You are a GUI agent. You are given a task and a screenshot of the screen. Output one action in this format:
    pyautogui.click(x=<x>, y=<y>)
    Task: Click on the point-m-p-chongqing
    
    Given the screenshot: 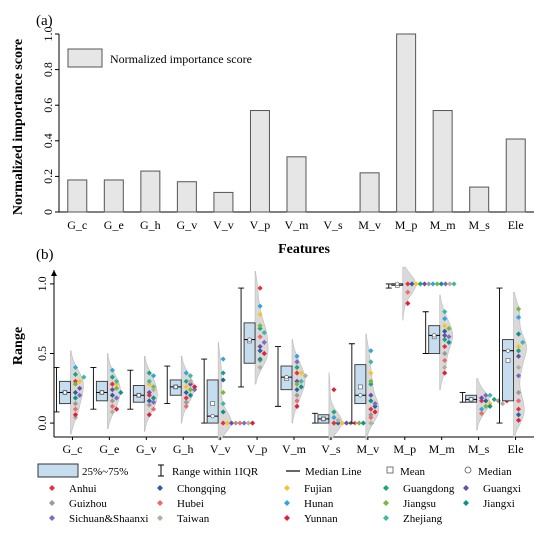 What is the action you would take?
    pyautogui.click(x=412, y=284)
    